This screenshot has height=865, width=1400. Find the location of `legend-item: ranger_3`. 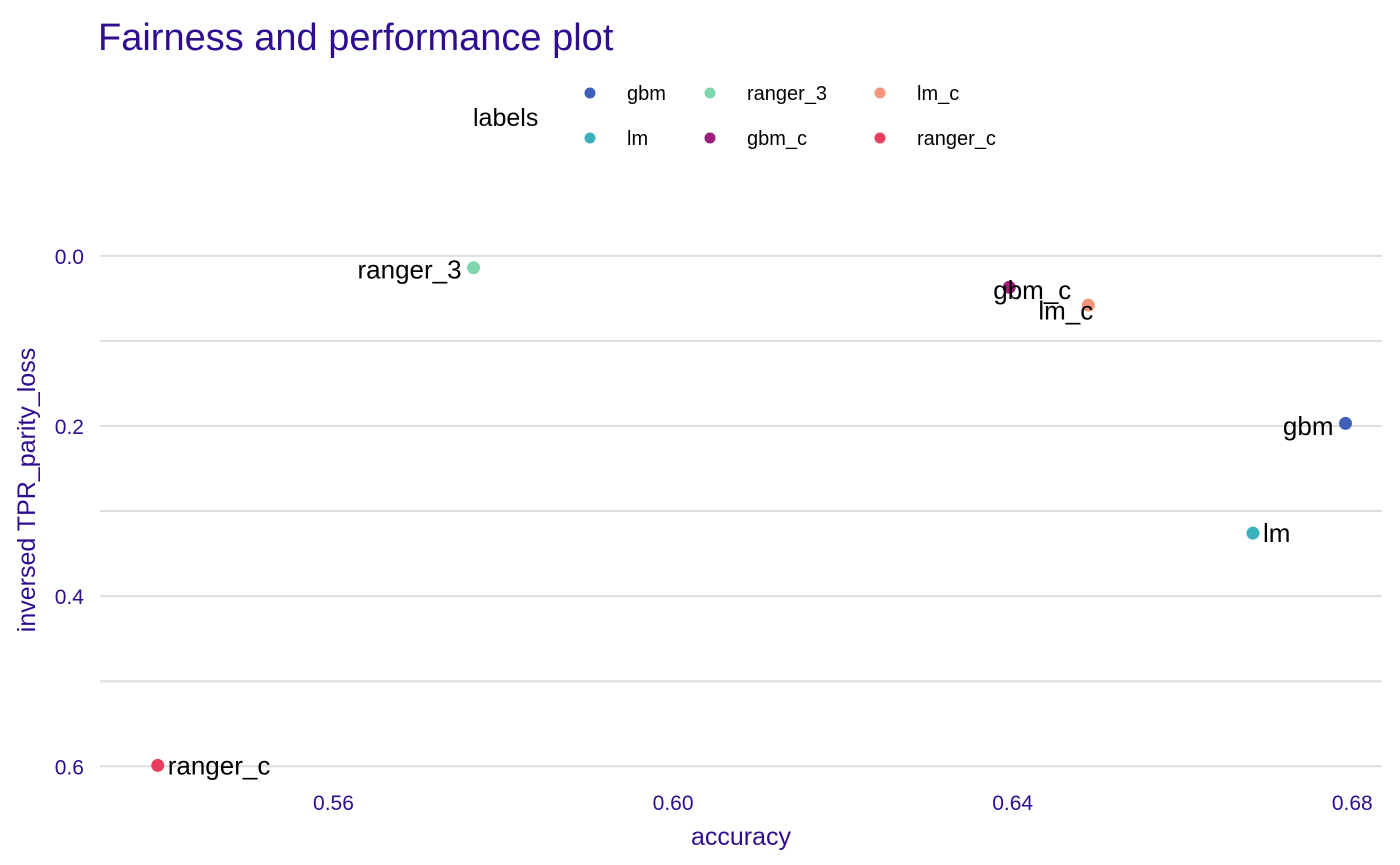

legend-item: ranger_3 is located at coordinates (765, 94).